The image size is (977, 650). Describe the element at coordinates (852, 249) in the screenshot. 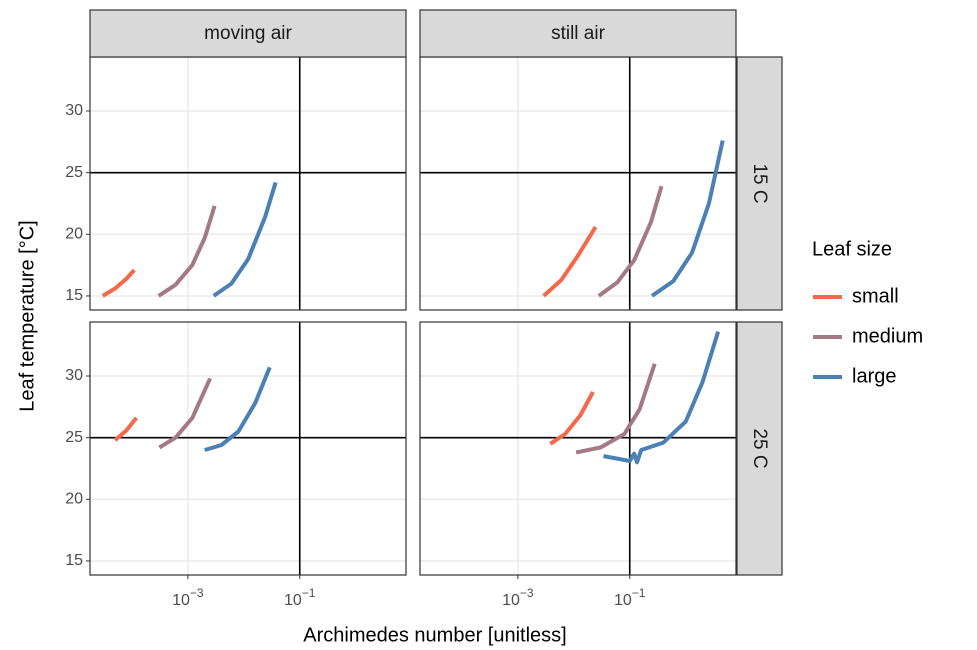

I see `legend-title: Leaf size` at that location.